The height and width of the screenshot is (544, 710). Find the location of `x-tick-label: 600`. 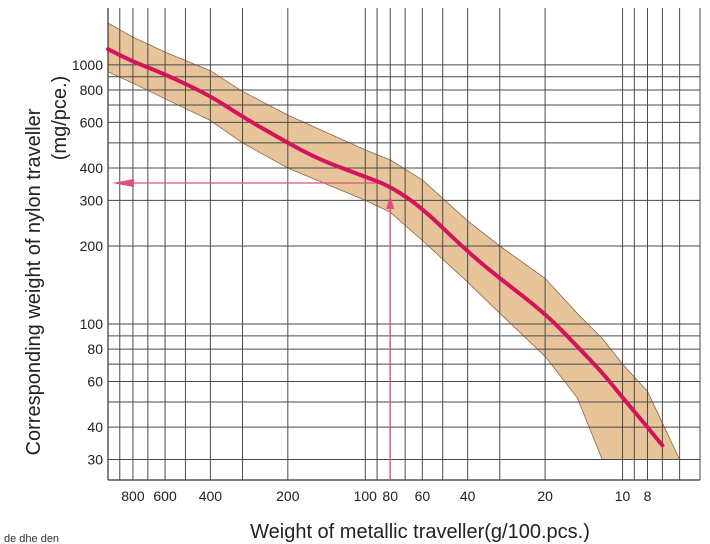

x-tick-label: 600 is located at coordinates (165, 496).